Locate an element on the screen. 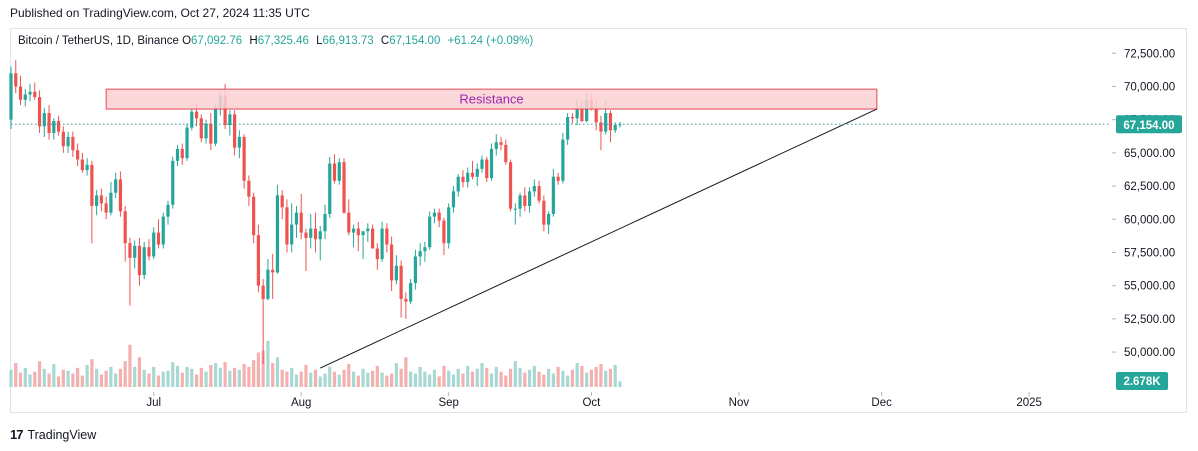 This screenshot has height=451, width=1198. x-tick-label: 2025 is located at coordinates (1029, 403).